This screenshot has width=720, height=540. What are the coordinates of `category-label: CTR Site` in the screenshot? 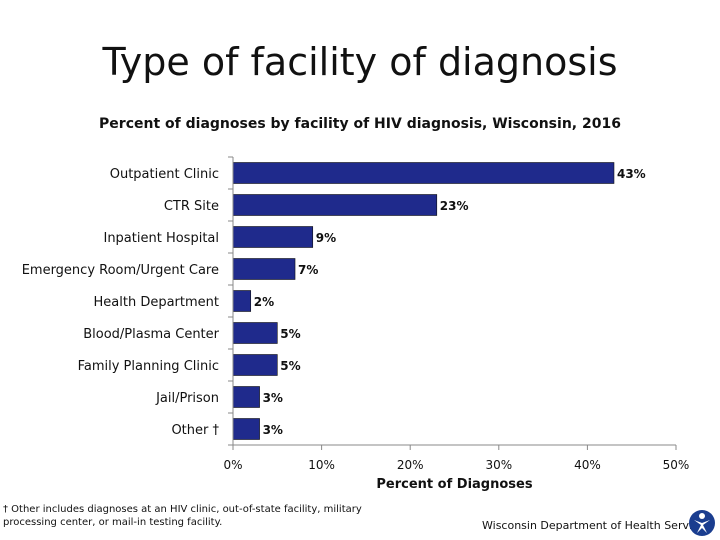 It's located at (191, 206).